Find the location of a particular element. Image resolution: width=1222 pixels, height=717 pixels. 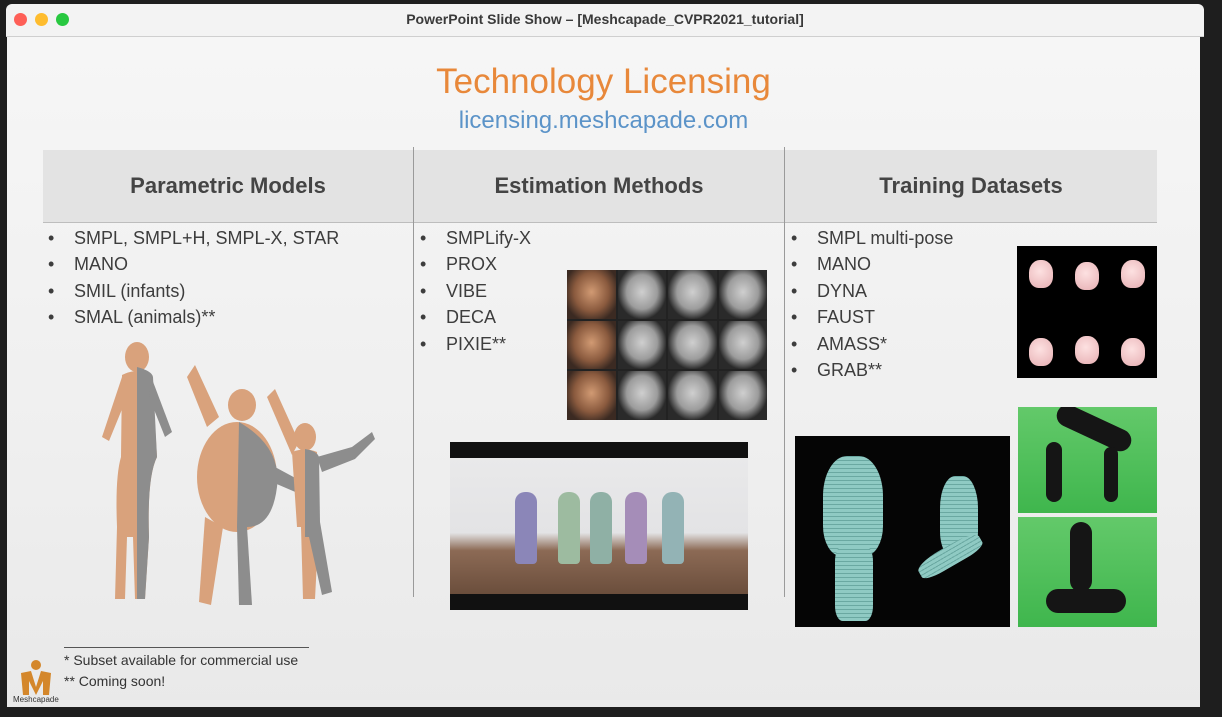

list-item: DECA is located at coordinates (473, 317).